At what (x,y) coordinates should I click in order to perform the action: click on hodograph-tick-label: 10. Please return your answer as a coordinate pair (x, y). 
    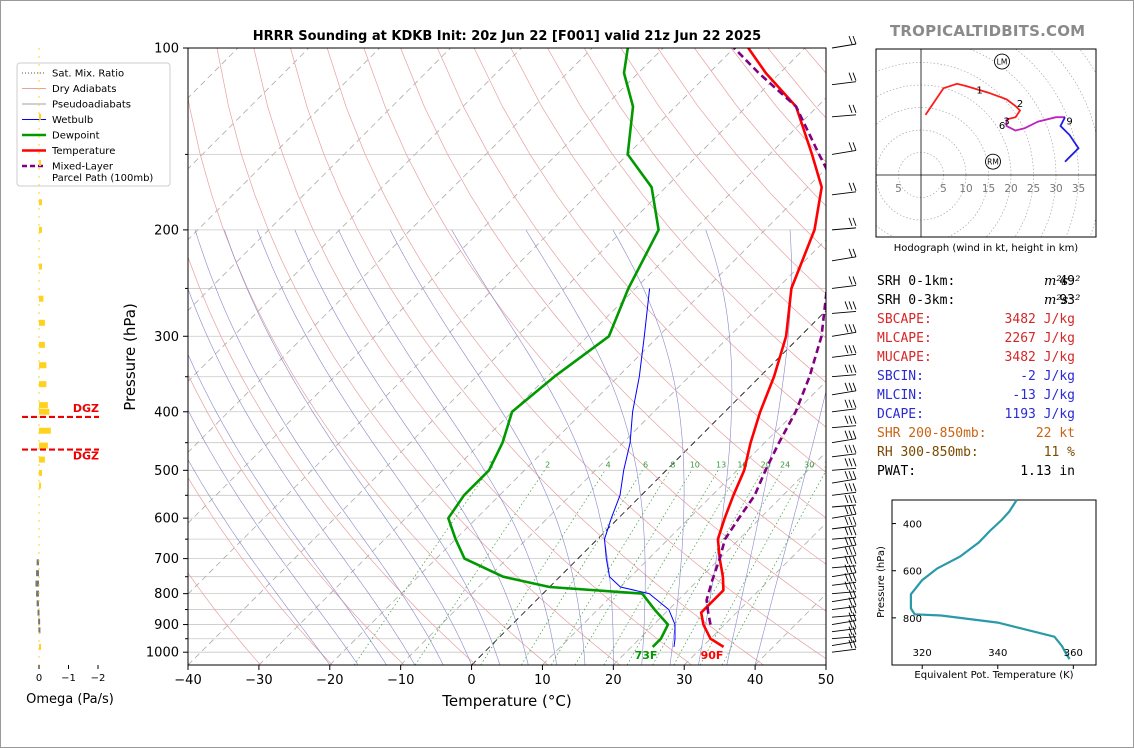
    Looking at the image, I should click on (965, 189).